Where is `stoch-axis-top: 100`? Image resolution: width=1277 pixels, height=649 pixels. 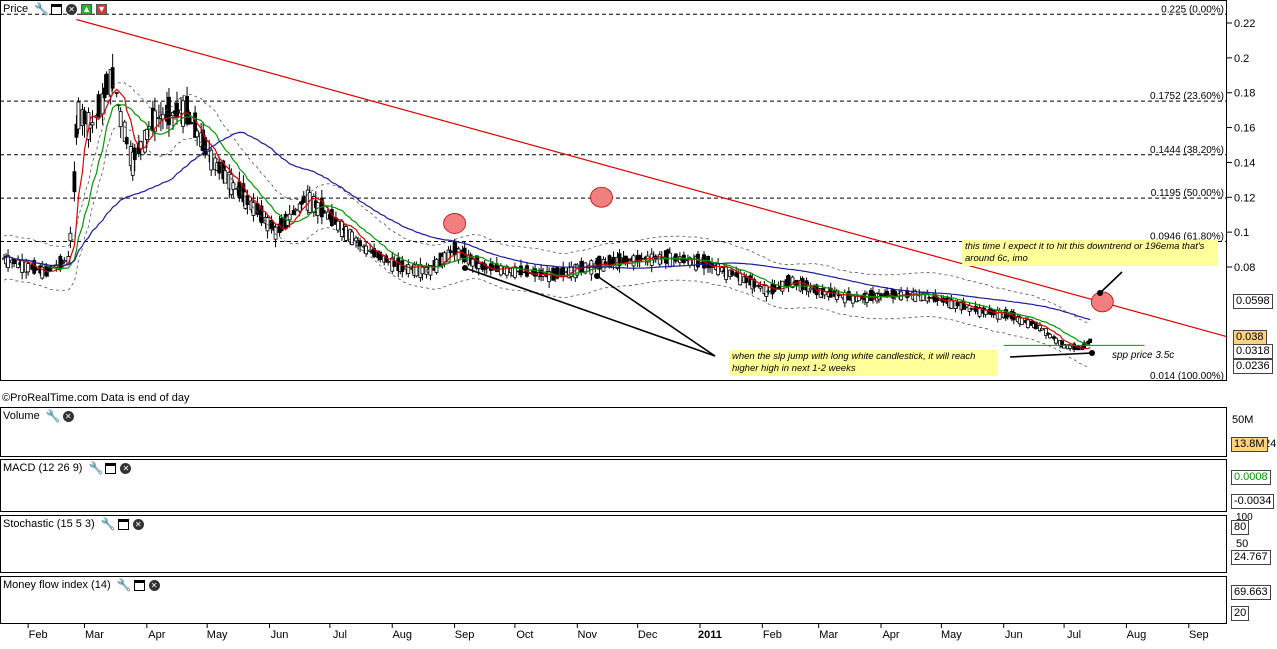 stoch-axis-top: 100 is located at coordinates (1244, 517).